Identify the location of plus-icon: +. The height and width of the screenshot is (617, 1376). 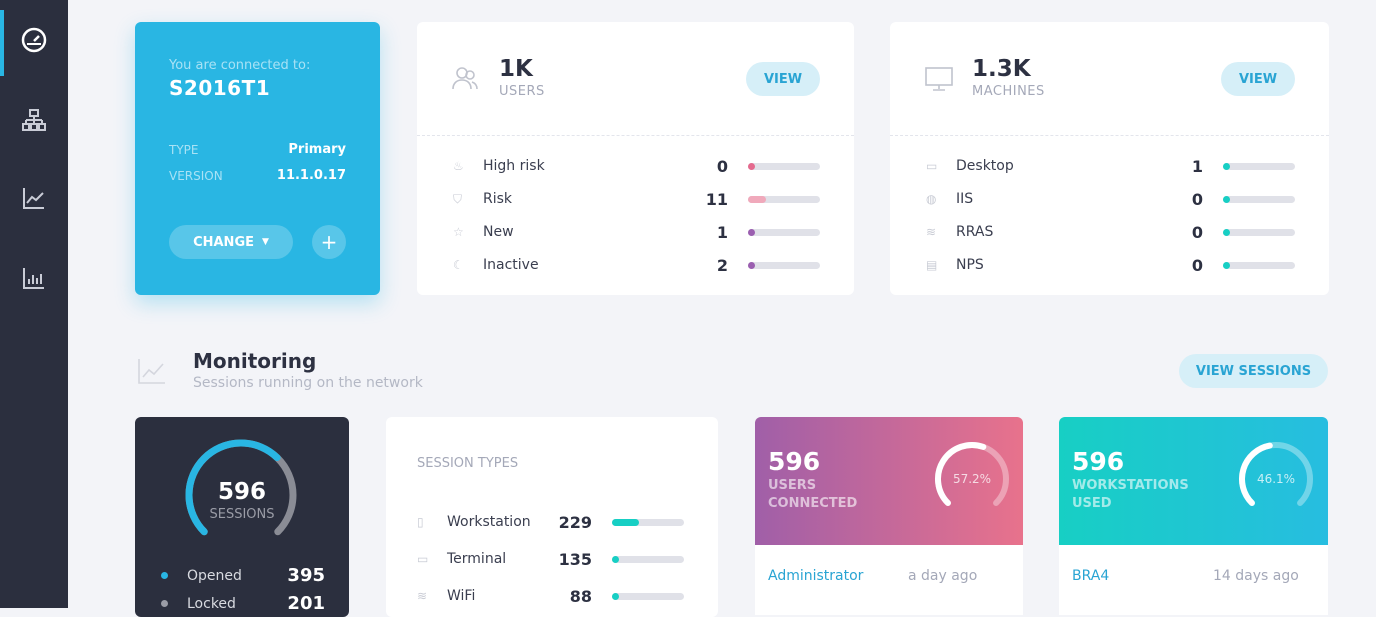
(329, 242).